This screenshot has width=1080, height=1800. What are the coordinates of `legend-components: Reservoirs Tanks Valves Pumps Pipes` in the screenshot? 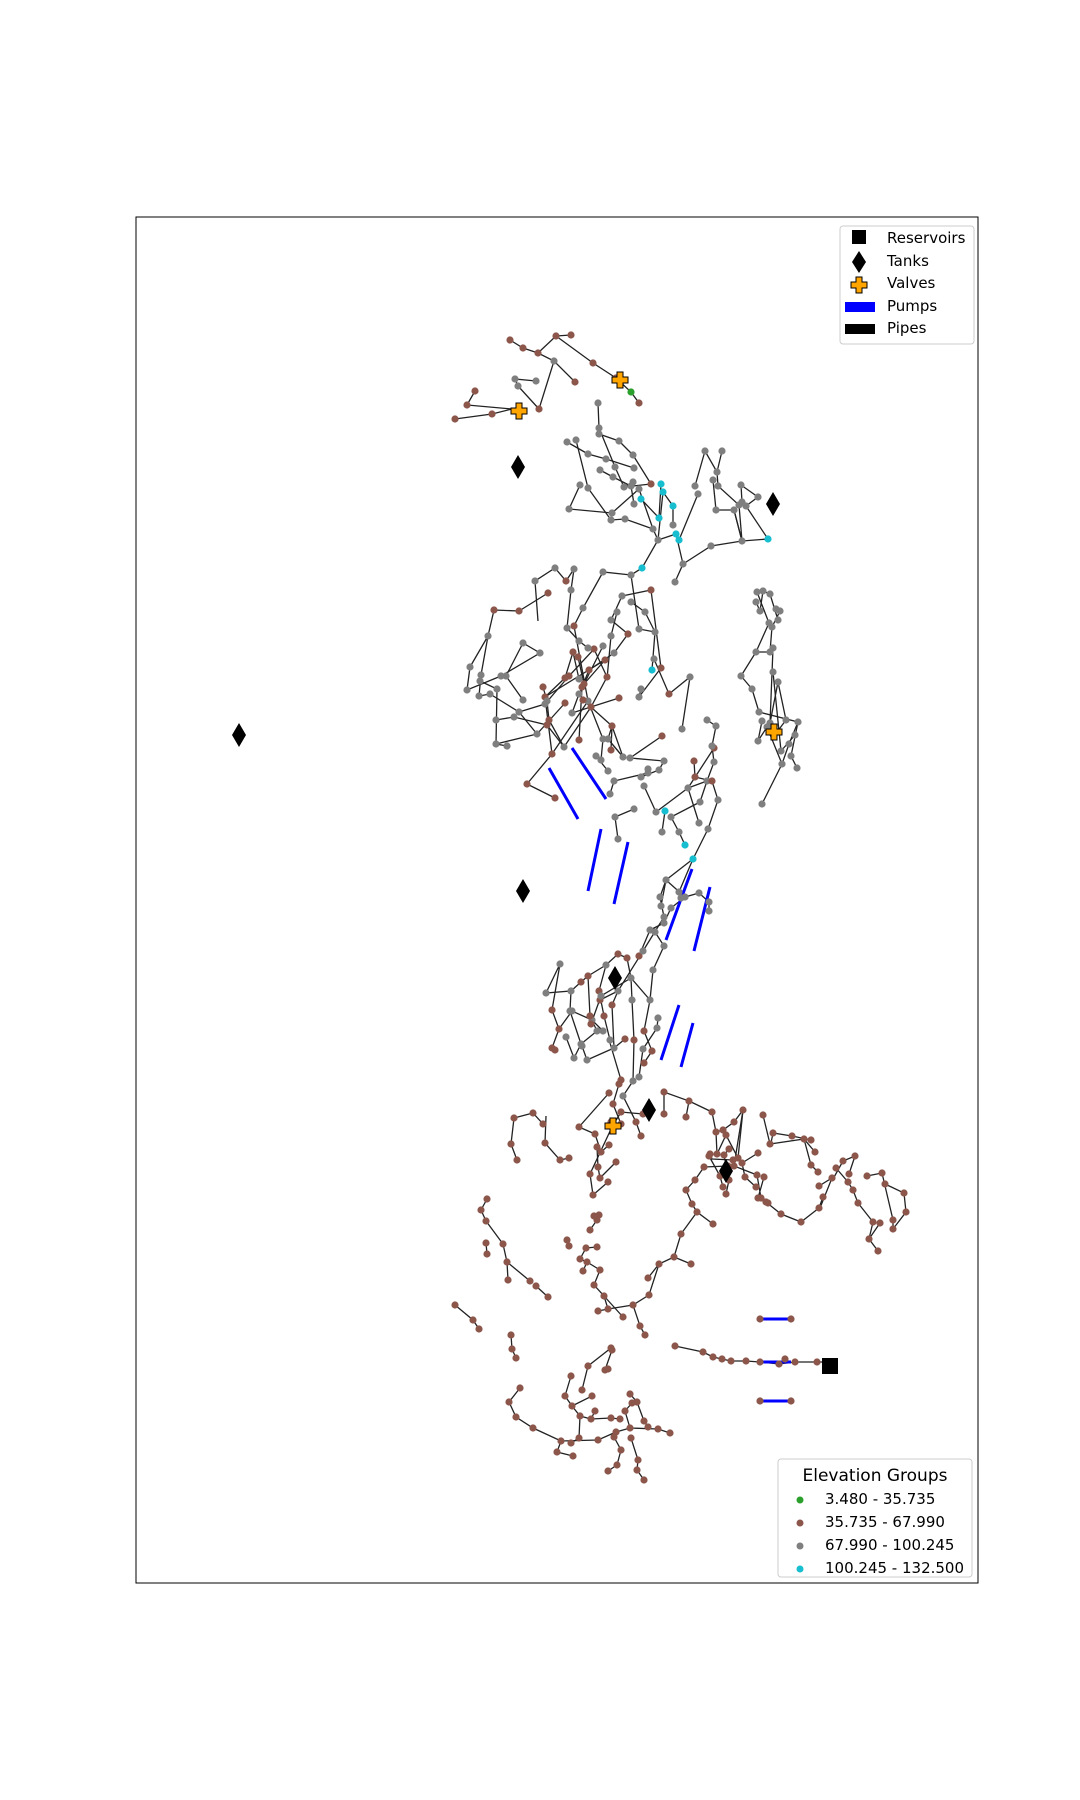 It's located at (907, 285).